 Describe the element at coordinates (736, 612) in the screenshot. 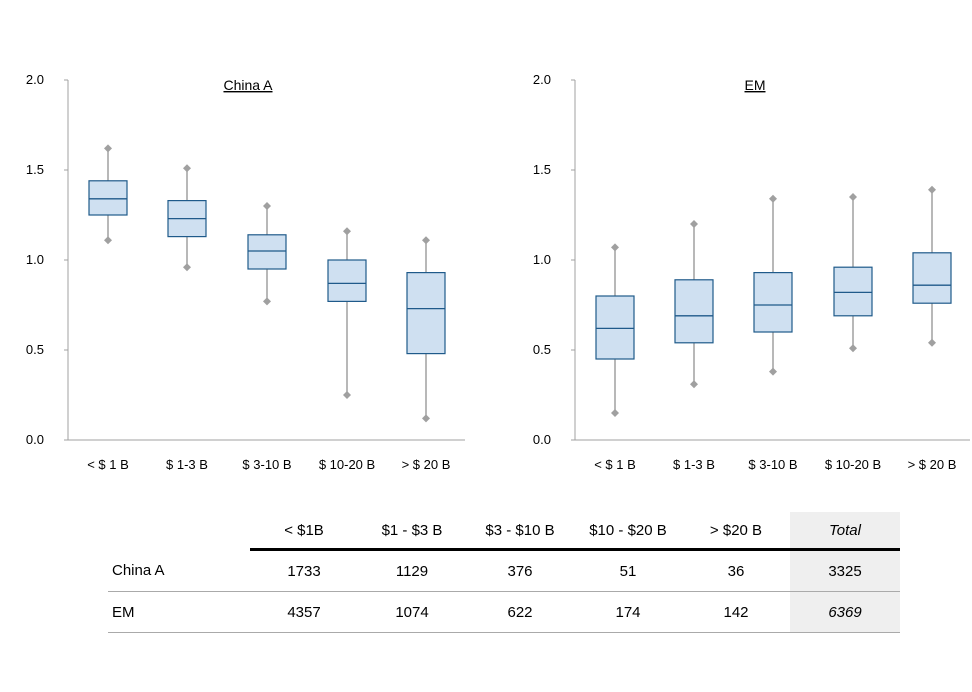

I see `table-cell: 142` at that location.